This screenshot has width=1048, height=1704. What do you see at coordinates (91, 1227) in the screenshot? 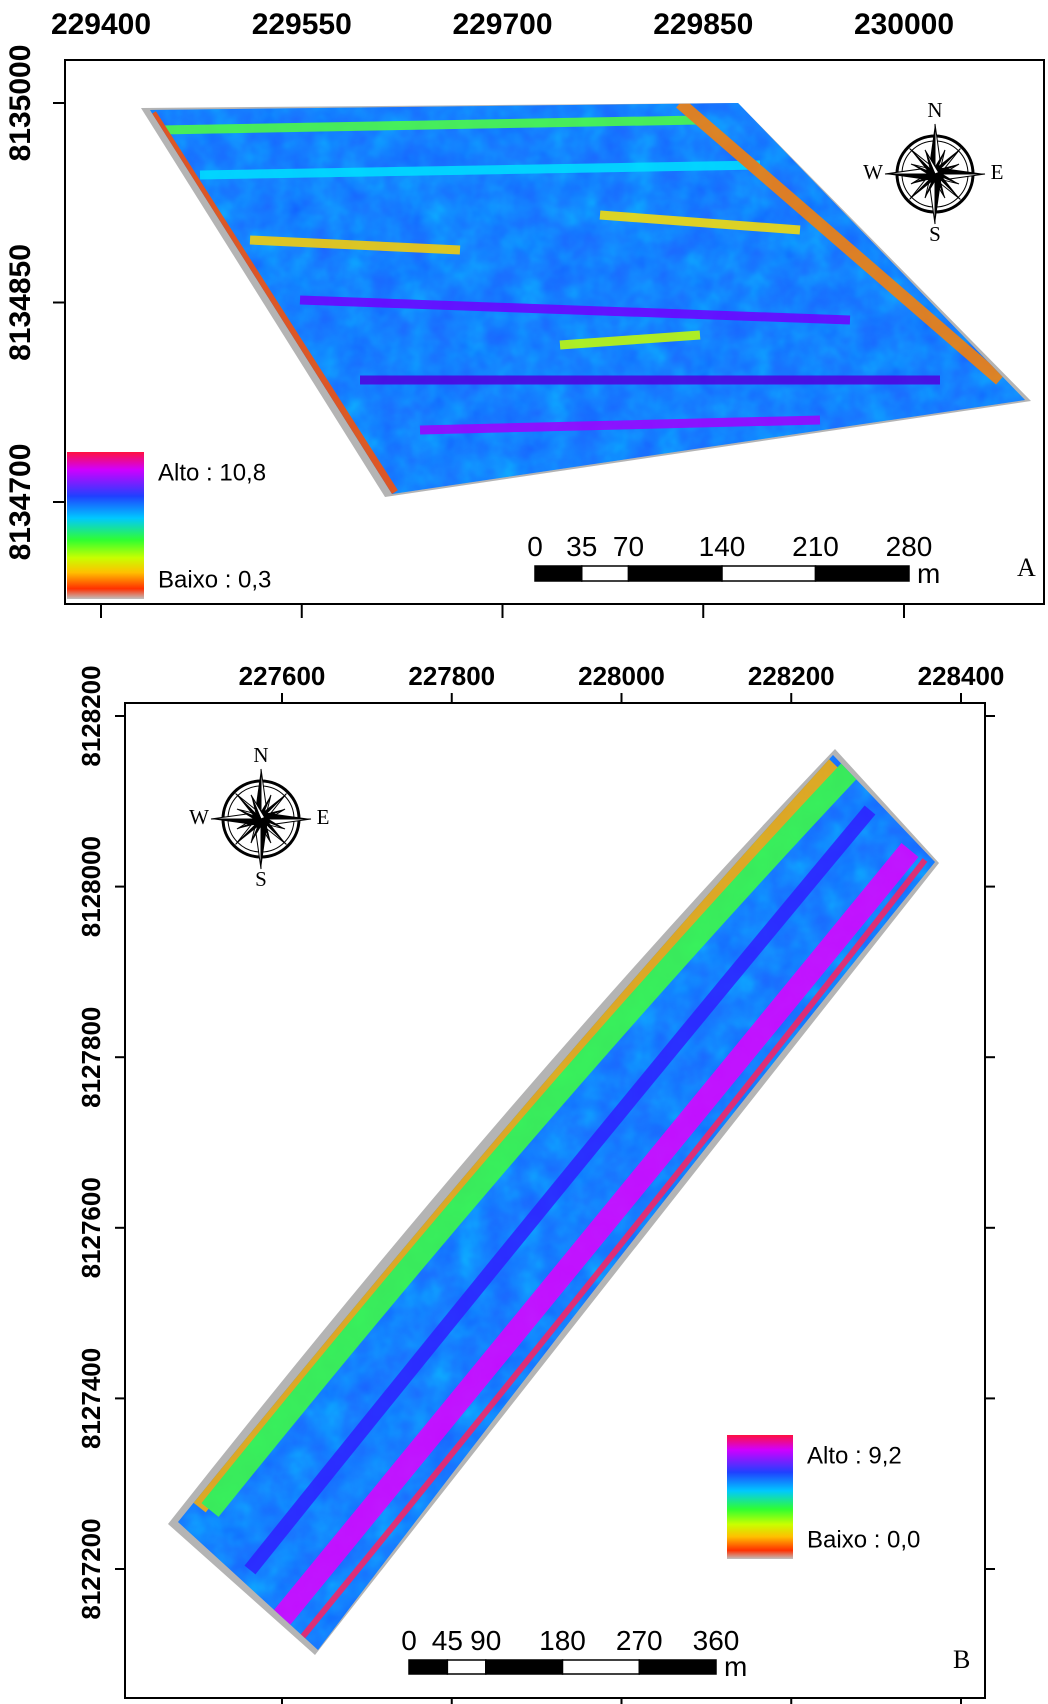
I see `y-tick-label: 8127600` at bounding box center [91, 1227].